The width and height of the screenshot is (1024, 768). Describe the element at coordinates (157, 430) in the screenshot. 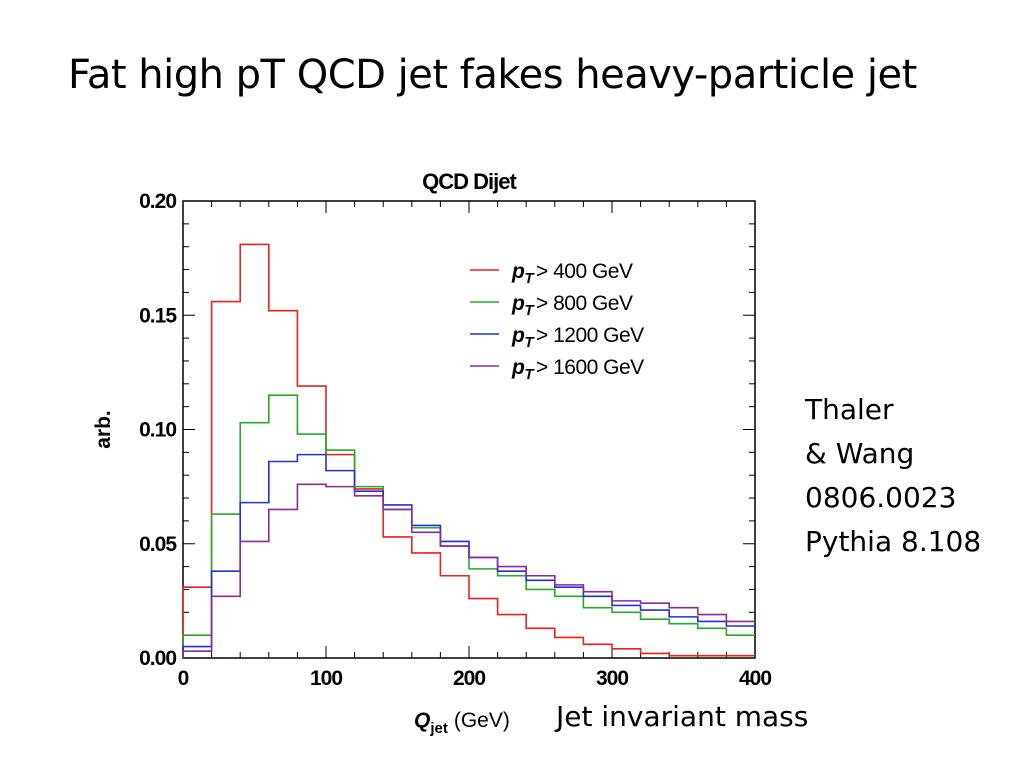

I see `y-tick-label: 0.10` at that location.